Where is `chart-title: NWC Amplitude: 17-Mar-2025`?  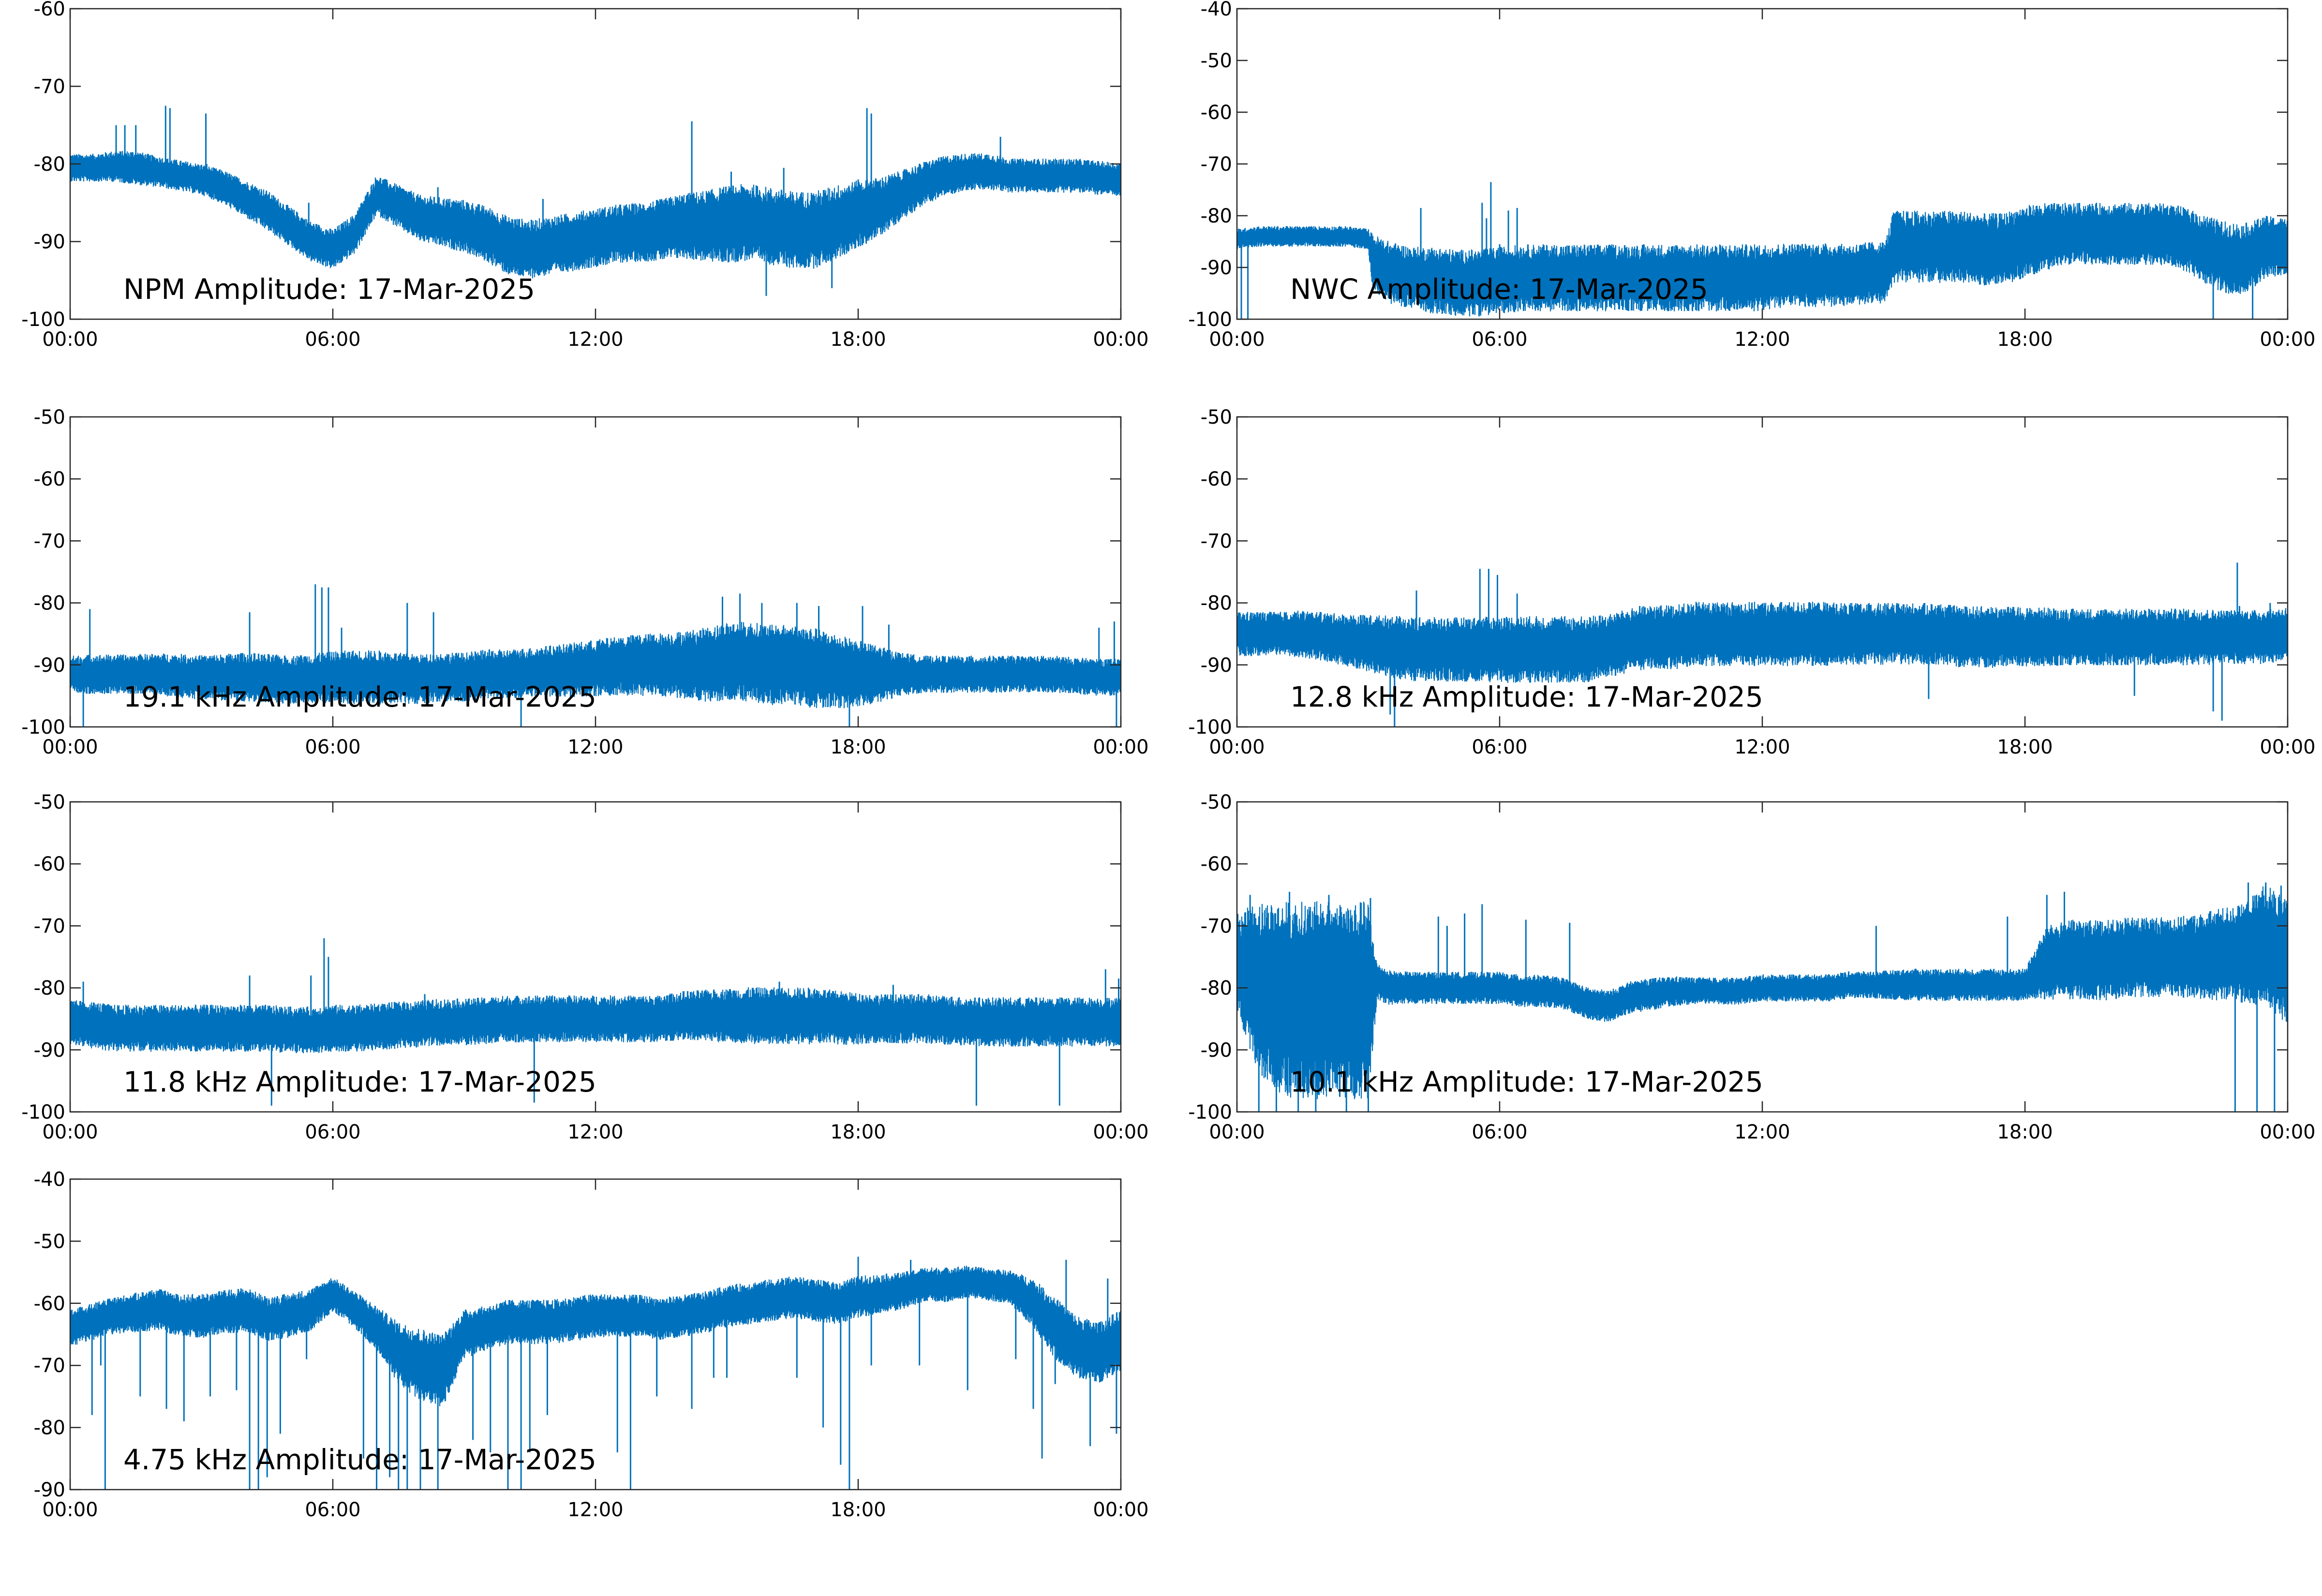 chart-title: NWC Amplitude: 17-Mar-2025 is located at coordinates (1499, 289).